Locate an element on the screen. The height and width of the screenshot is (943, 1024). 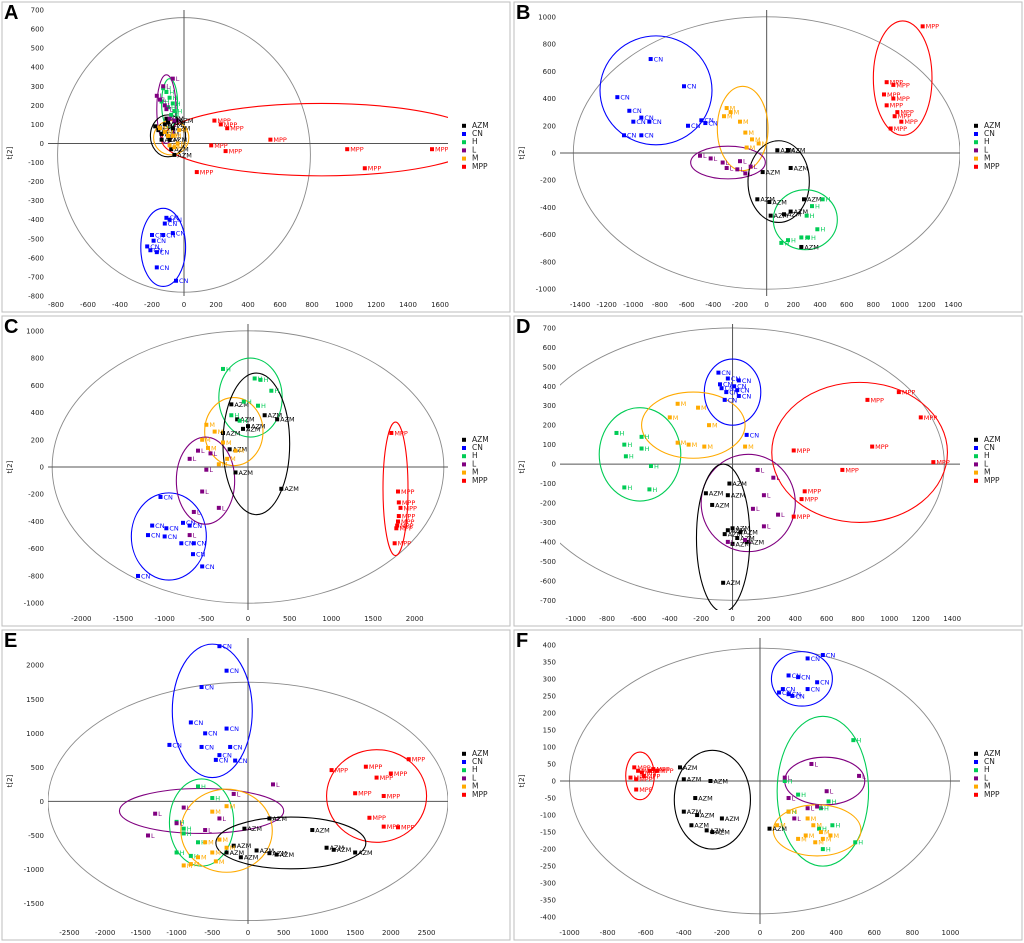
y-tick-label: -400 is located at coordinates (548, 208).